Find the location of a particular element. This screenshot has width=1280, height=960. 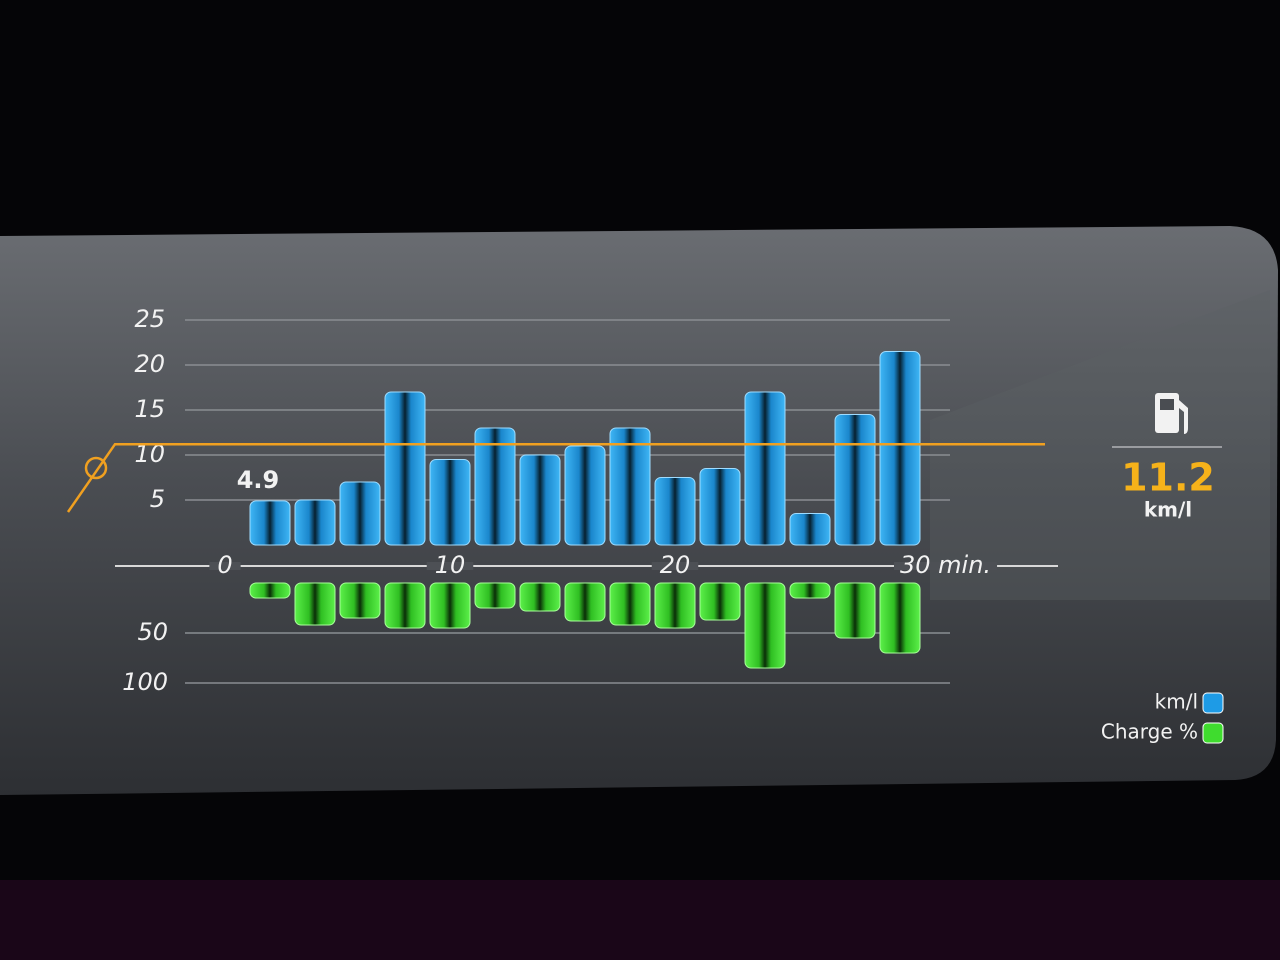

legend-label: Charge % is located at coordinates (1149, 732).